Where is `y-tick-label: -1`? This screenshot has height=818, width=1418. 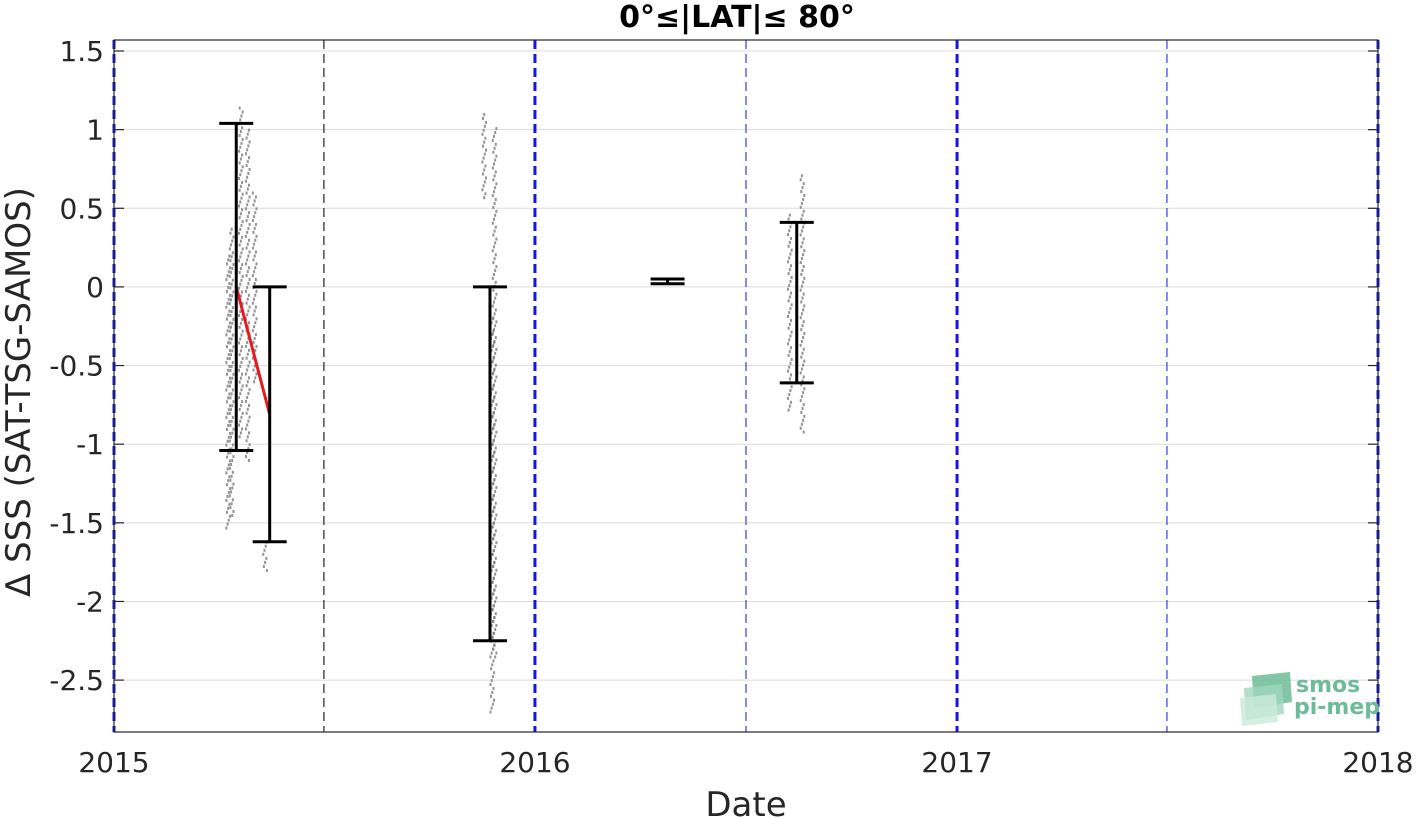
y-tick-label: -1 is located at coordinates (90, 444).